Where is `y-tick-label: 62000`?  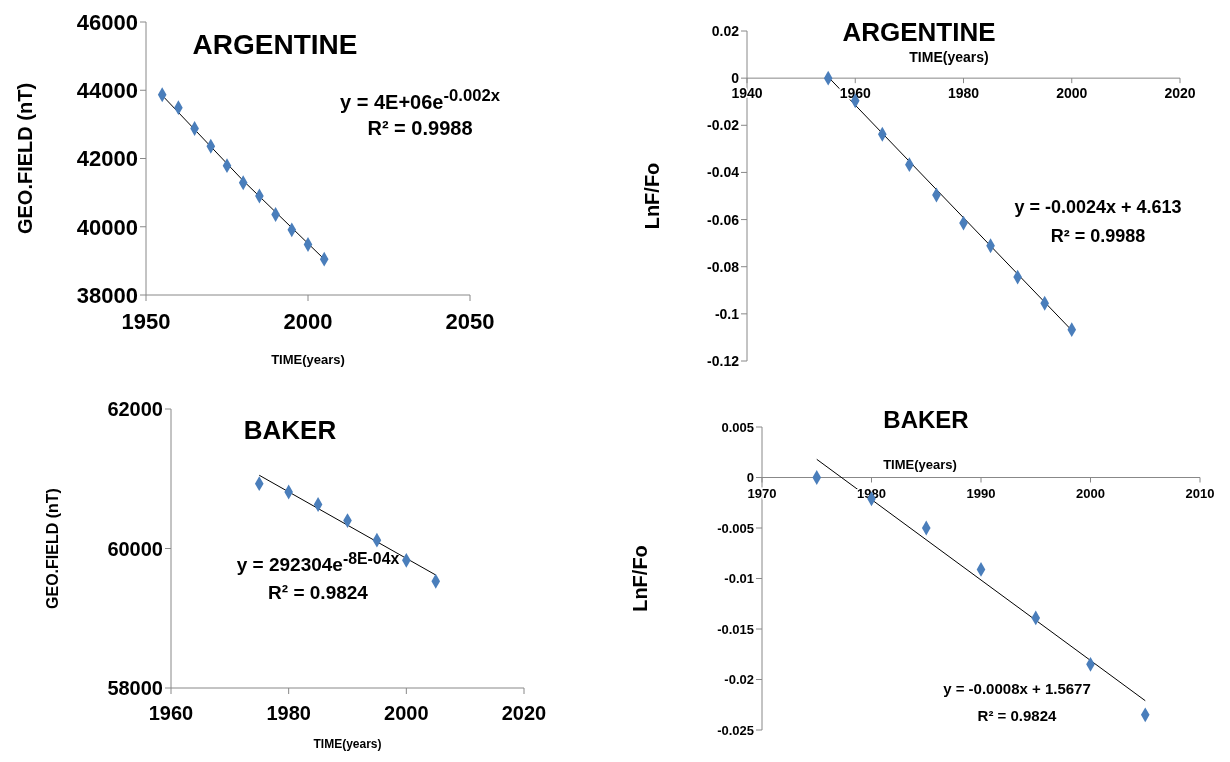 y-tick-label: 62000 is located at coordinates (135, 409).